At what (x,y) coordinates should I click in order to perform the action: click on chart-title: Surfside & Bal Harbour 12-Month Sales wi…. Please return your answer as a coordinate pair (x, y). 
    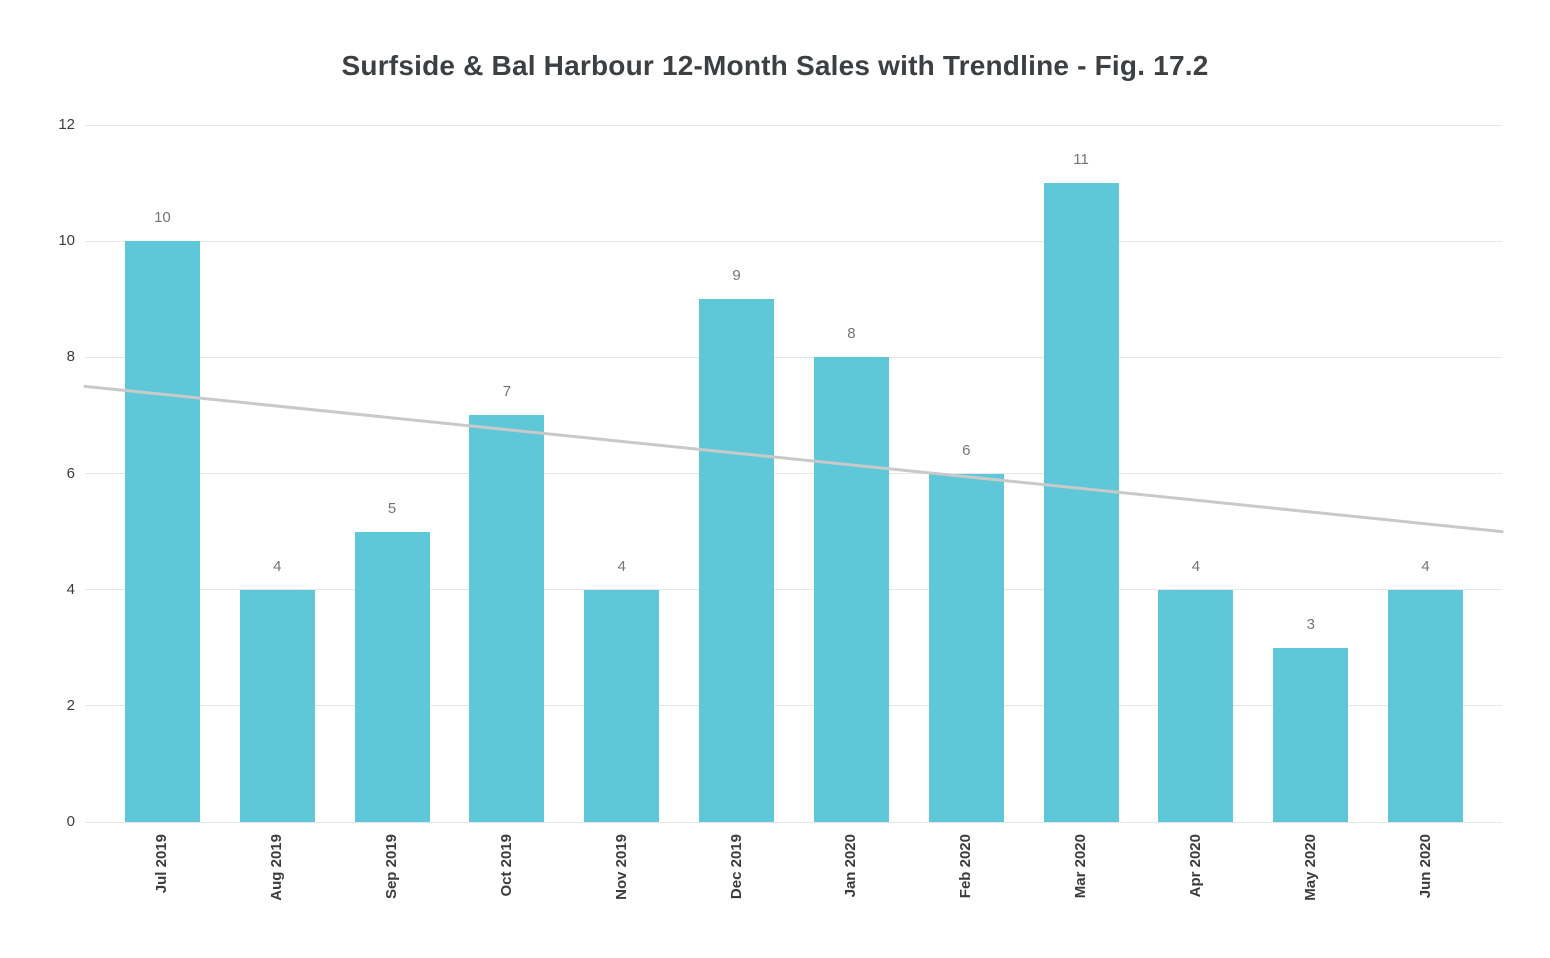
    Looking at the image, I should click on (775, 65).